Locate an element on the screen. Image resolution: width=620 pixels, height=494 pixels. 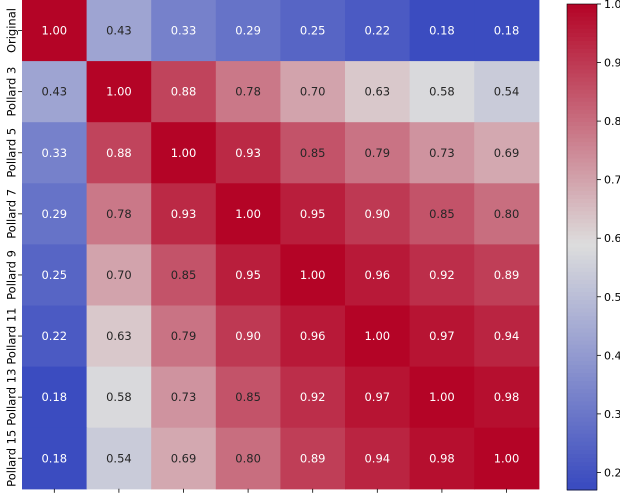
heatmap-cell-r0-c4 is located at coordinates (313, 31).